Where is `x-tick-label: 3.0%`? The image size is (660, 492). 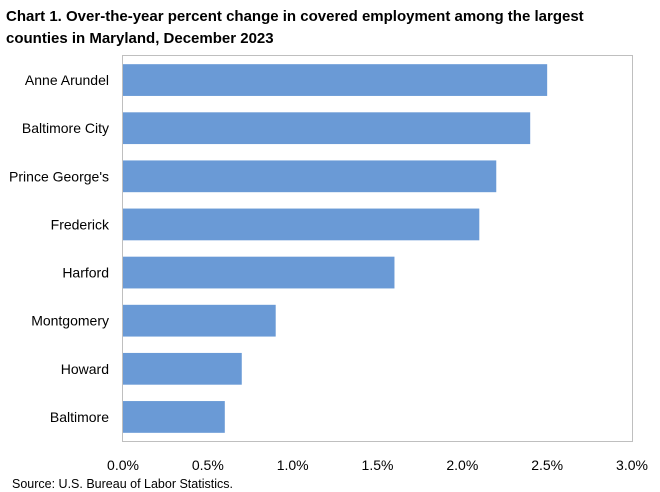 x-tick-label: 3.0% is located at coordinates (632, 465).